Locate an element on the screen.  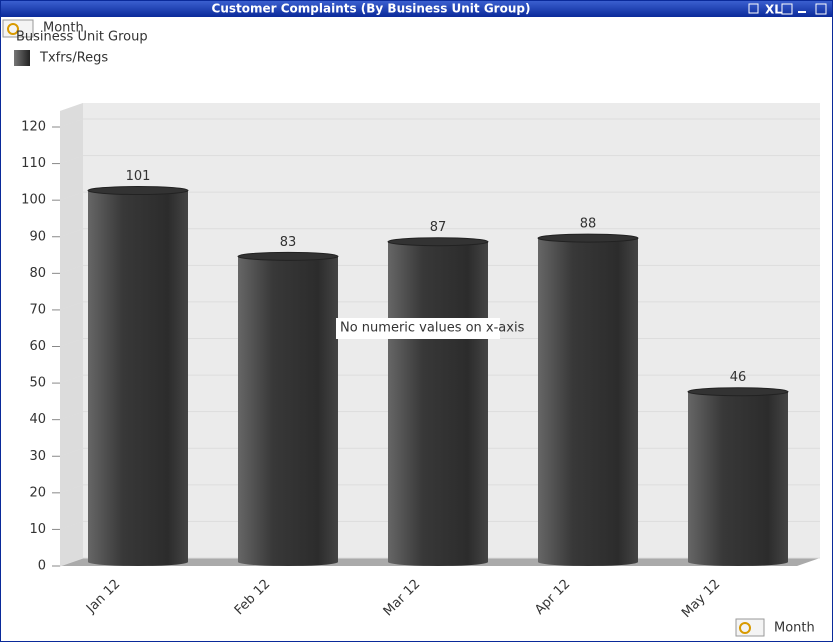
y-tick-label: 80 is located at coordinates (37, 273).